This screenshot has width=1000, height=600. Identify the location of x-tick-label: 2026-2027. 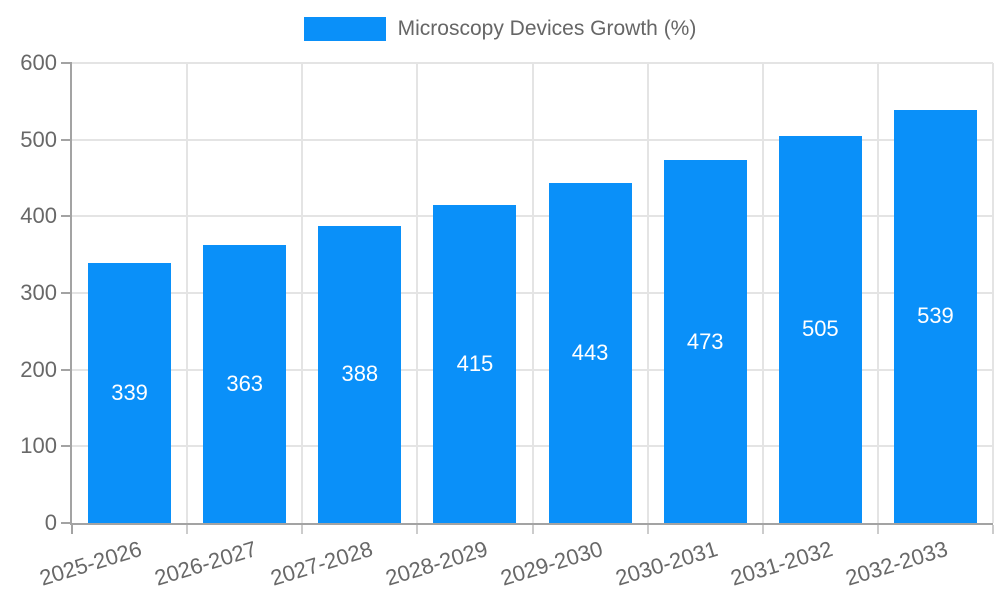
(206, 563).